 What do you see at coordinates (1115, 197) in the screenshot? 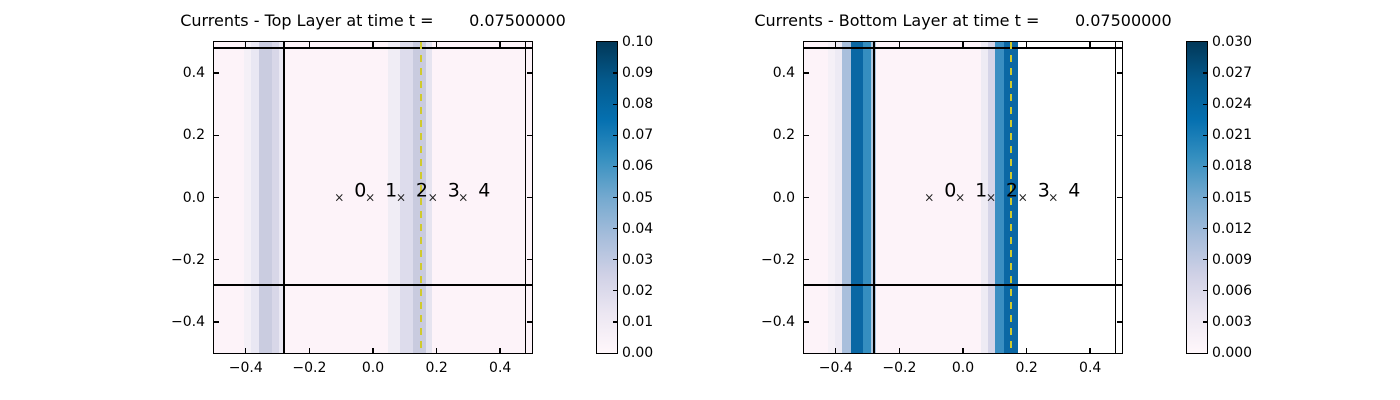
I see `wall-right-line` at bounding box center [1115, 197].